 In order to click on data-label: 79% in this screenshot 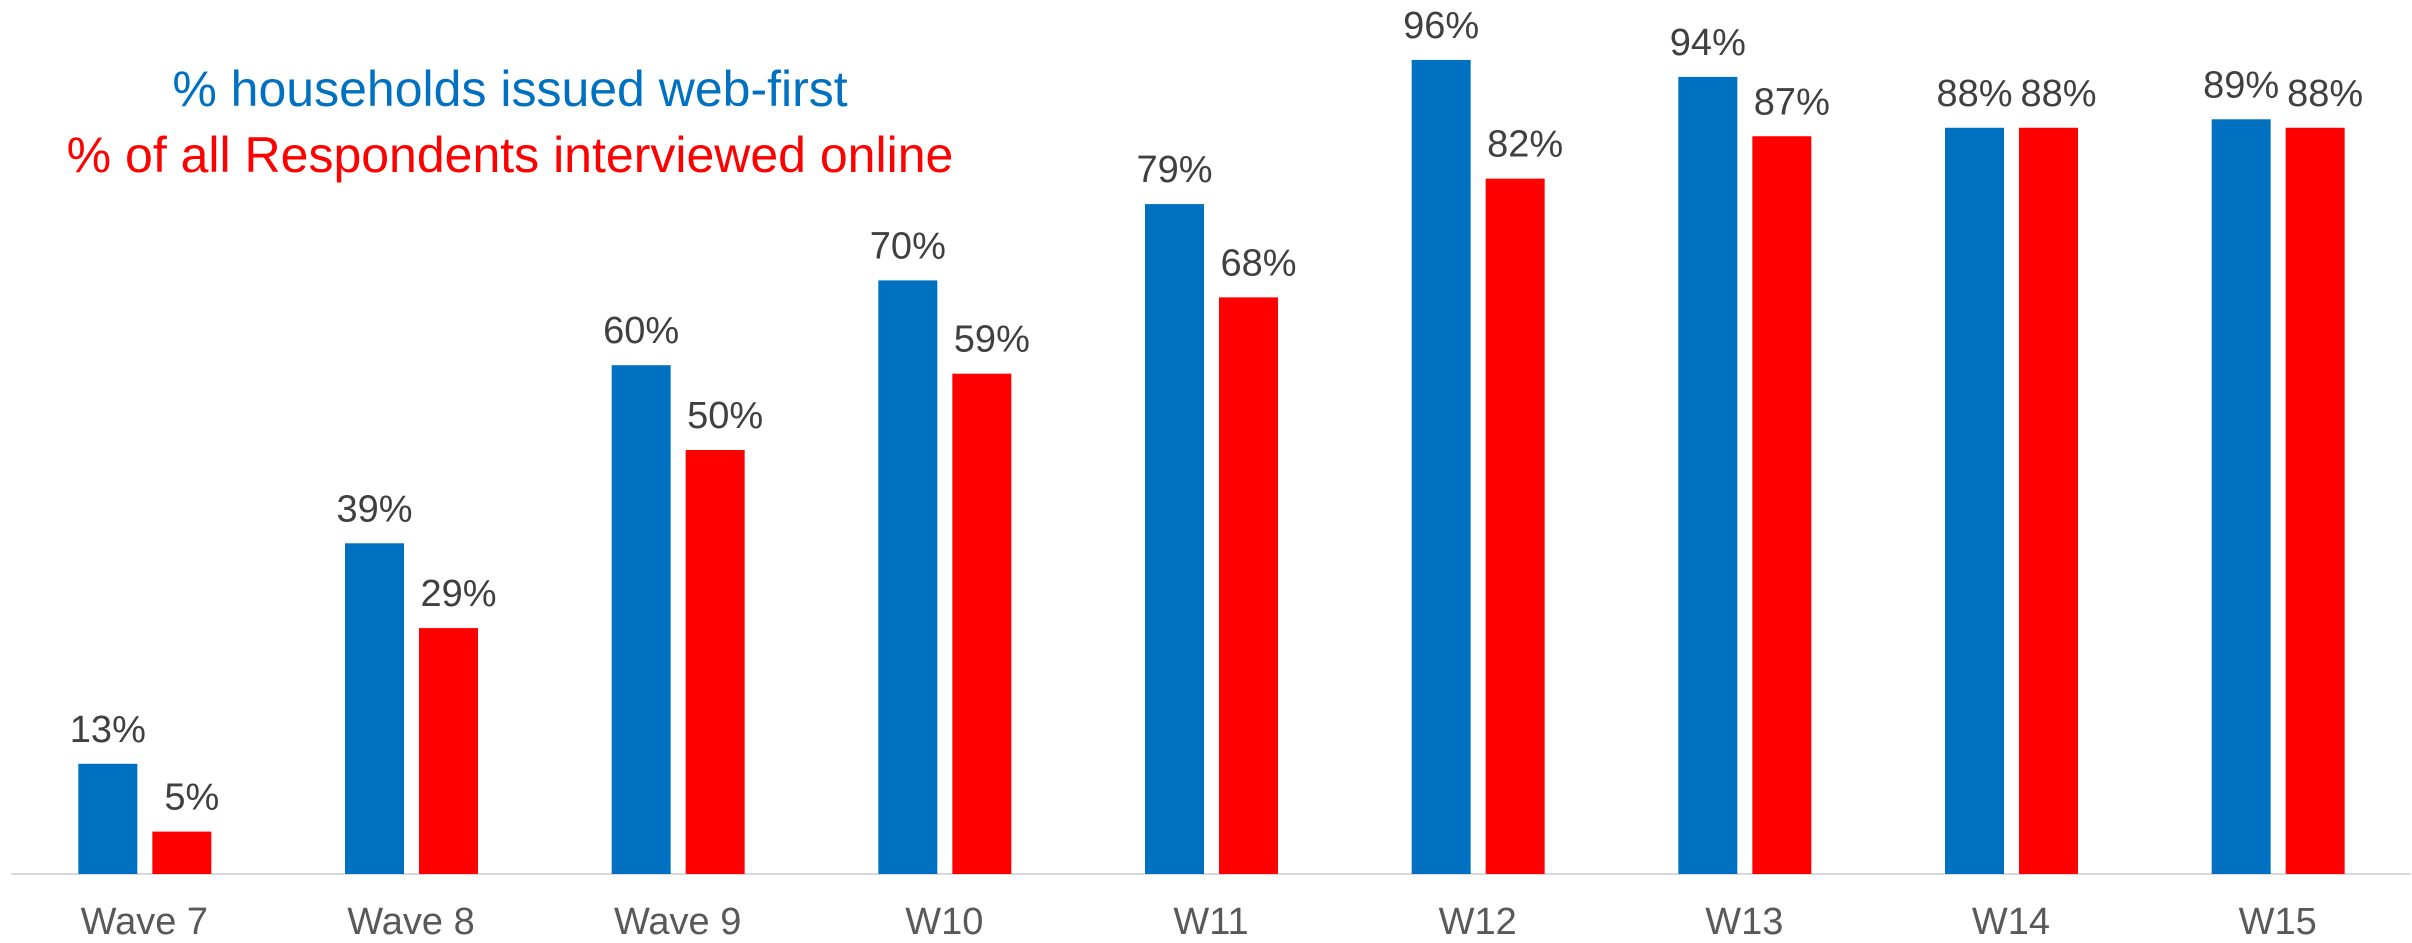, I will do `click(1174, 170)`.